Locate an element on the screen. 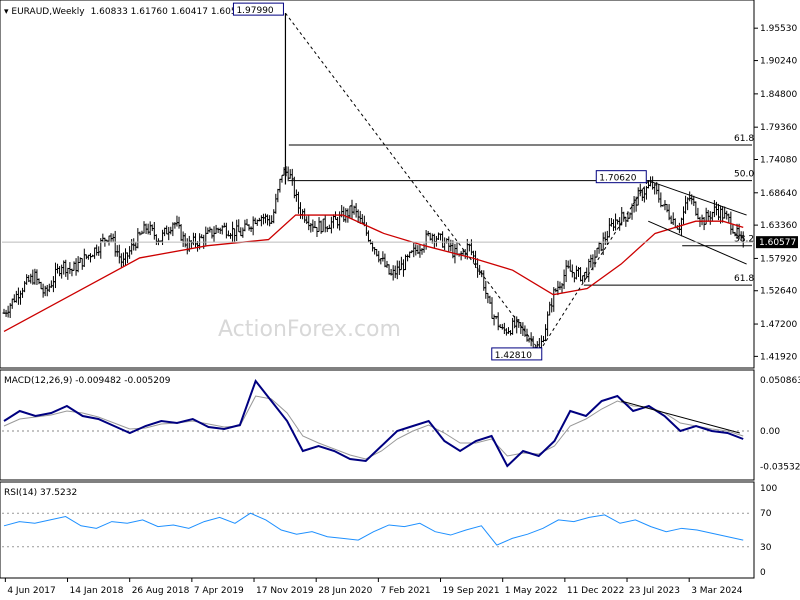 This screenshot has width=800, height=600. price-tick-label: 1.63360 is located at coordinates (778, 226).